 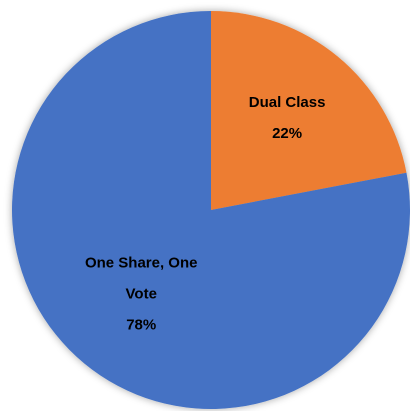 I want to click on value-label: 22%, so click(x=287, y=133).